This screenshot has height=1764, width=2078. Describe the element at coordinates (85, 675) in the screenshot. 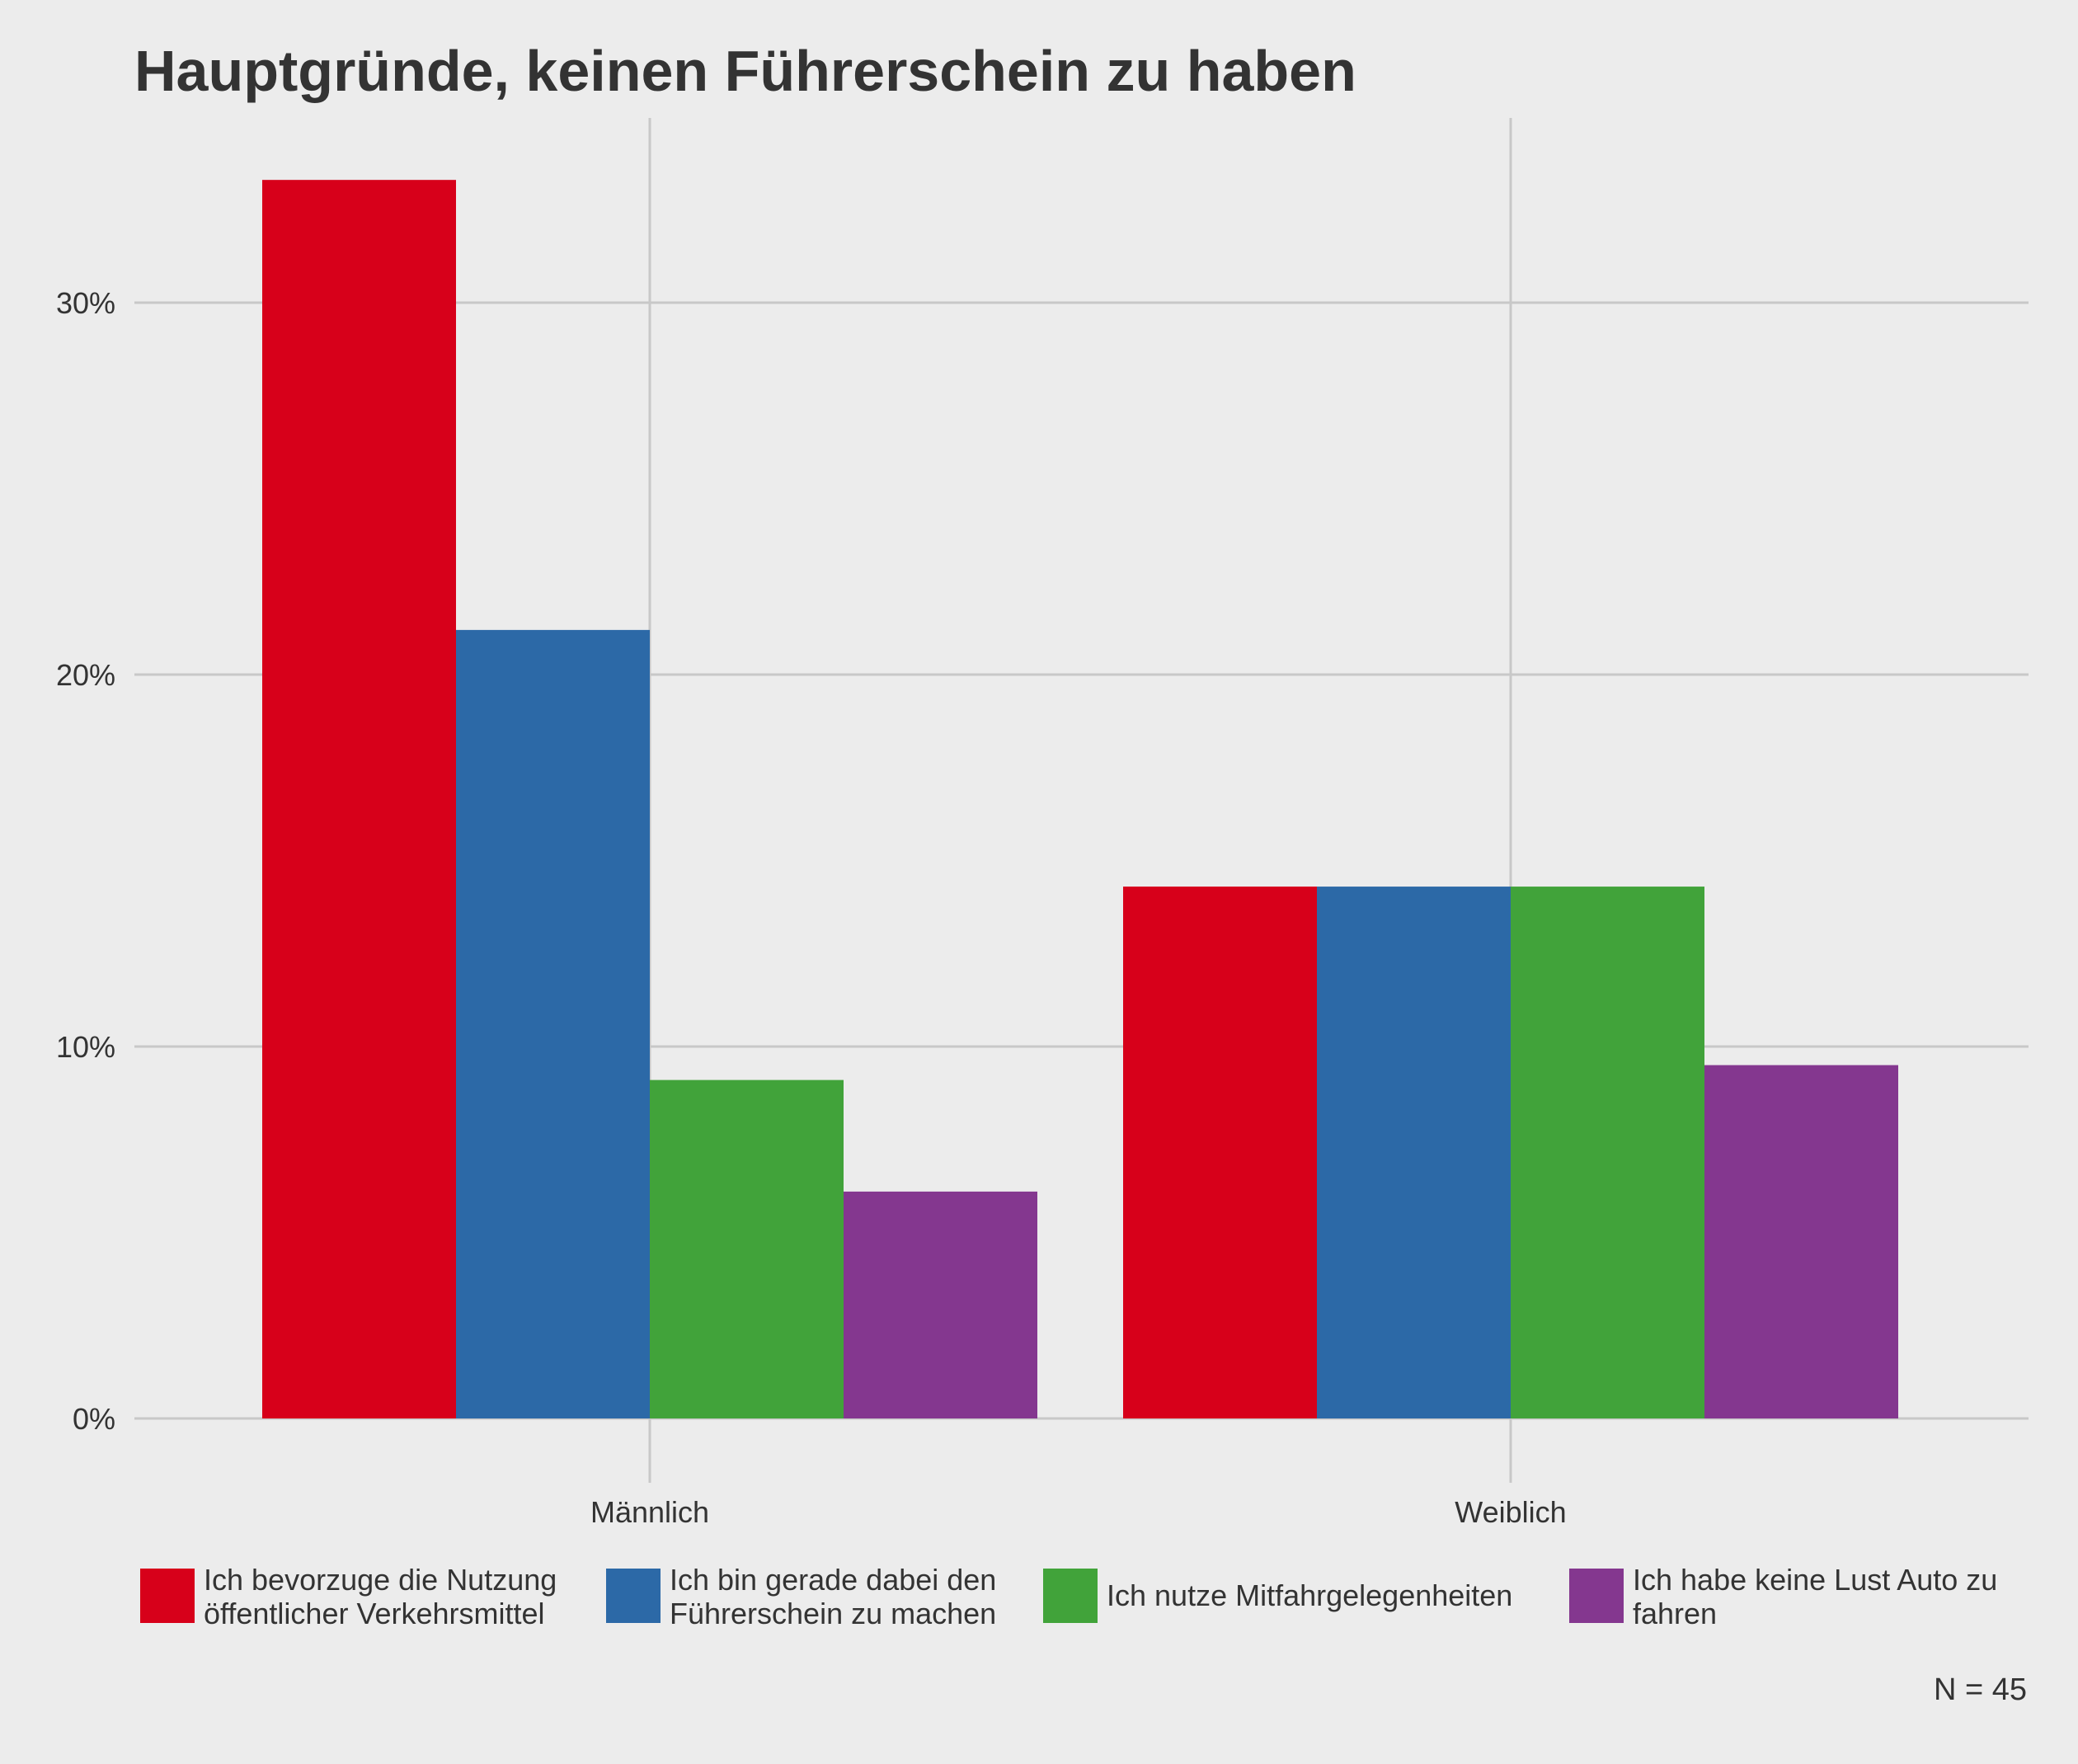

I see `y-tick-label: 20%` at that location.